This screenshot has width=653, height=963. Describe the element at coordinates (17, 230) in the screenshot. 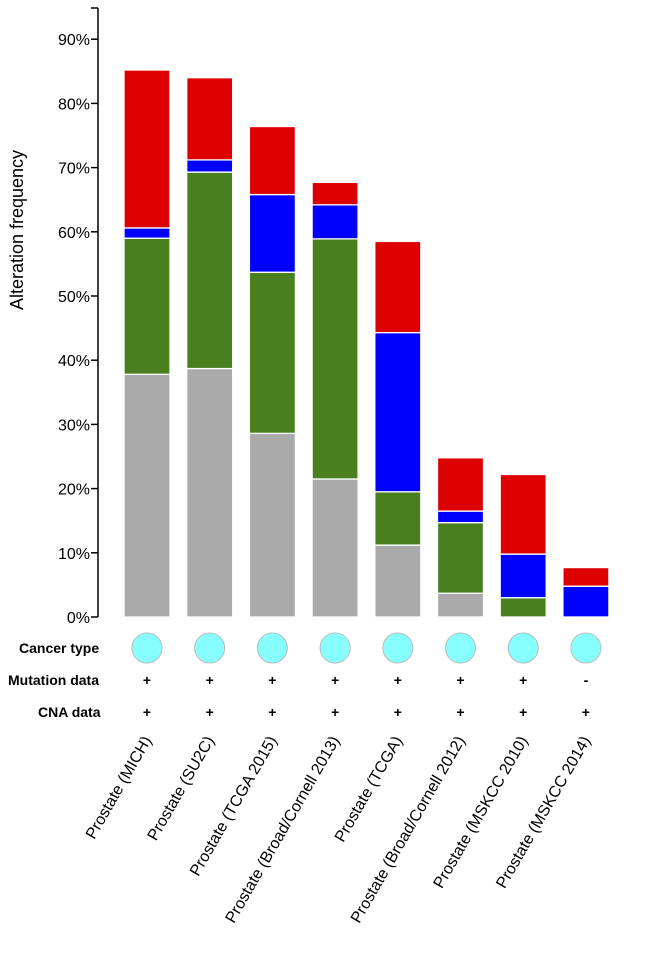

I see `y-axis-title: Alteration frequency` at that location.